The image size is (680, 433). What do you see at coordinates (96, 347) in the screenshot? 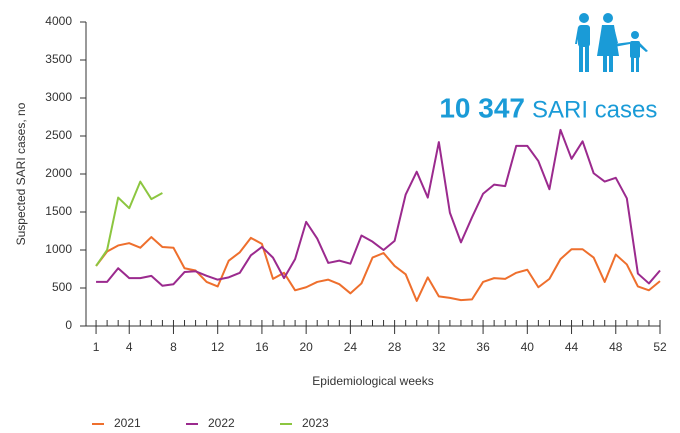
I see `x-tick-label: 1` at bounding box center [96, 347].